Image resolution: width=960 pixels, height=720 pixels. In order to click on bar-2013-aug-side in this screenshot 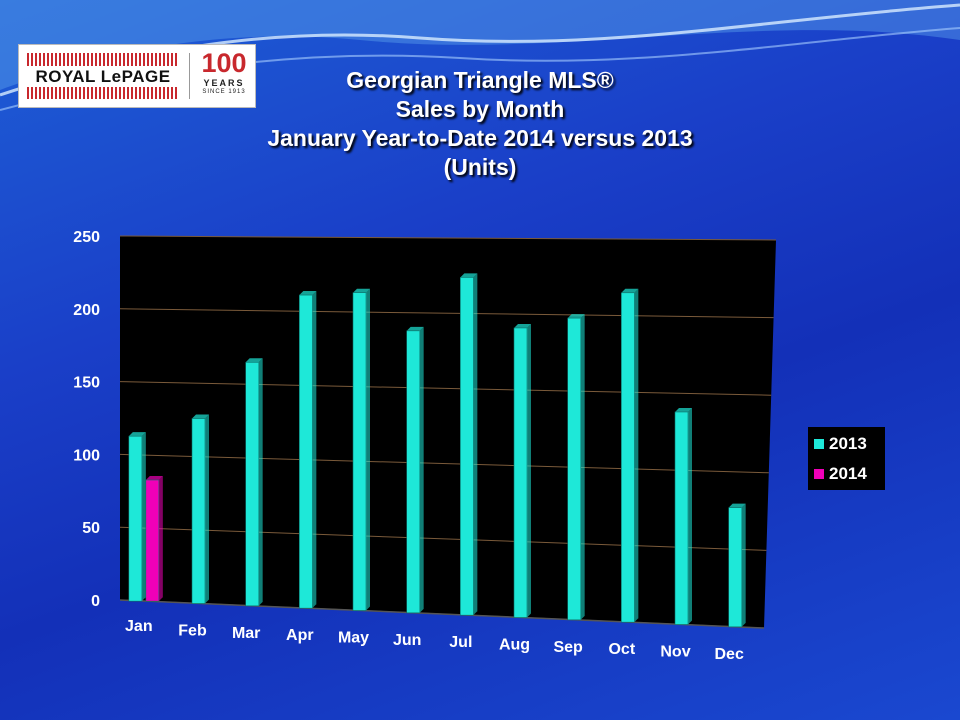, I will do `click(529, 470)`.